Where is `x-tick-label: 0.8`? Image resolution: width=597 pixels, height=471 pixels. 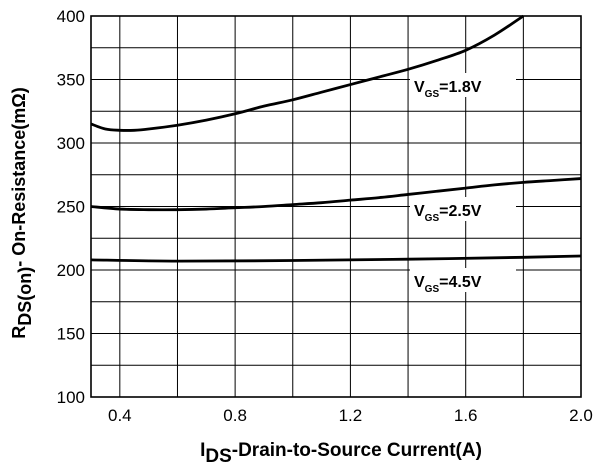
x-tick-label: 0.8 is located at coordinates (235, 415).